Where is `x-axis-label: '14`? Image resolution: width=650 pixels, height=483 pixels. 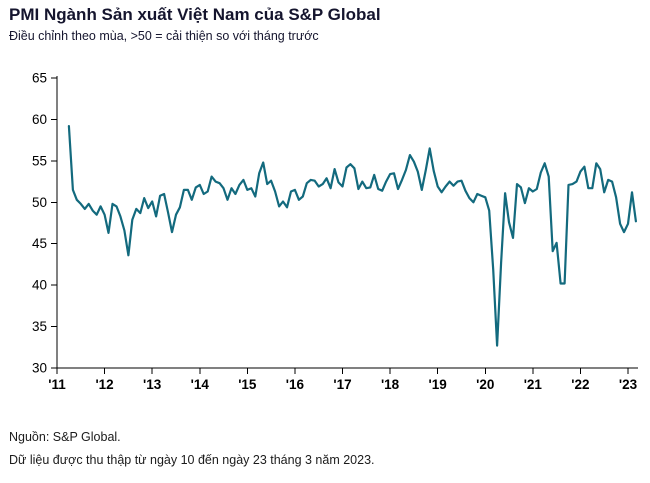
x-axis-label: '14 is located at coordinates (200, 384).